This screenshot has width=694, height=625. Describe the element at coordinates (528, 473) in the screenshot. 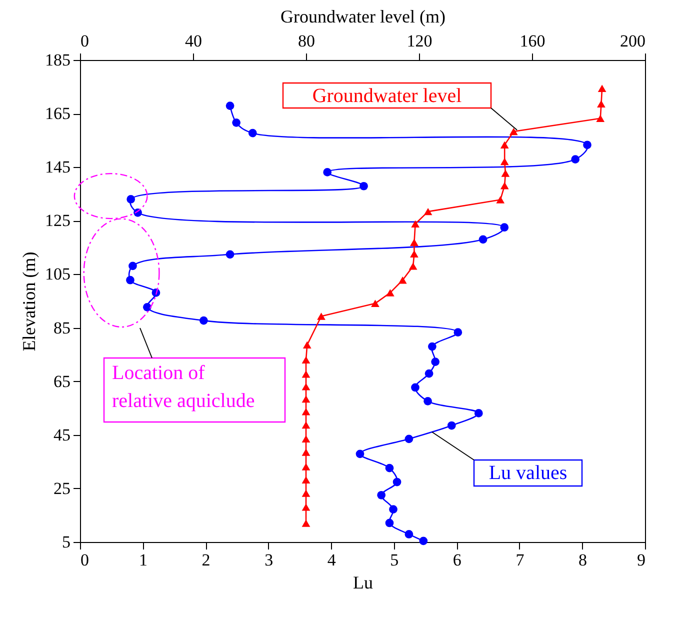

I see `text: Lu values` at that location.